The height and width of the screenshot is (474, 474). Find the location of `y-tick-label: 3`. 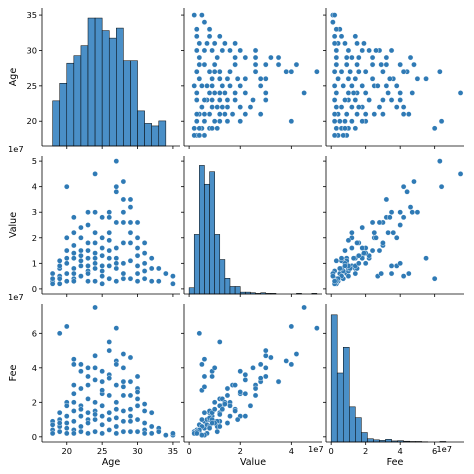

y-tick-label: 3 is located at coordinates (34, 212).